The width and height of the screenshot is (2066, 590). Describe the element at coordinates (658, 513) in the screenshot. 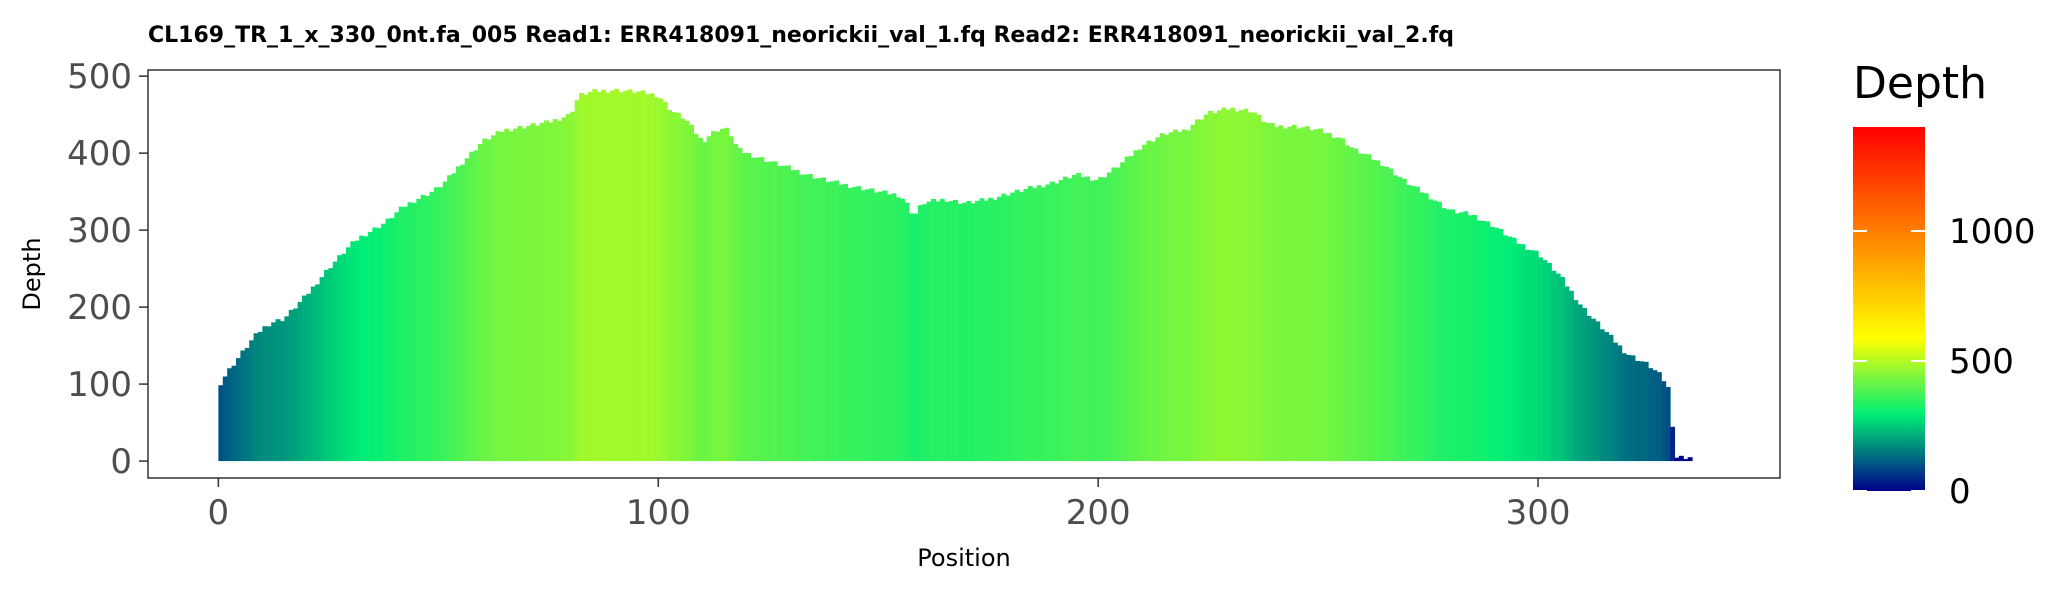

I see `x-tick-label: 100` at that location.